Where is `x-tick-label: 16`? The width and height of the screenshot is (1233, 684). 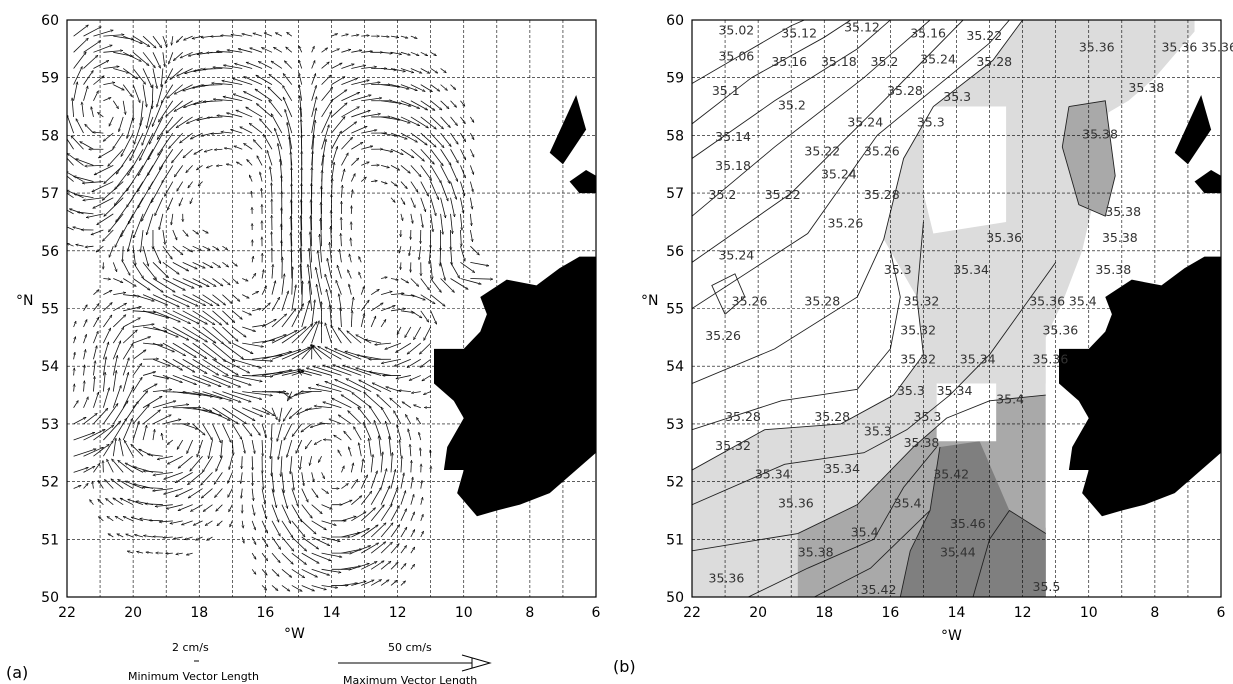
x-tick-label: 16 is located at coordinates (265, 613).